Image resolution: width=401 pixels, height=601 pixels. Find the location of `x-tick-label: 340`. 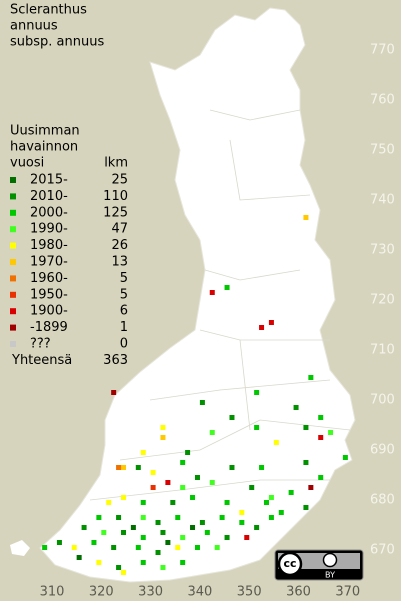

x-tick-label: 340 is located at coordinates (199, 592).